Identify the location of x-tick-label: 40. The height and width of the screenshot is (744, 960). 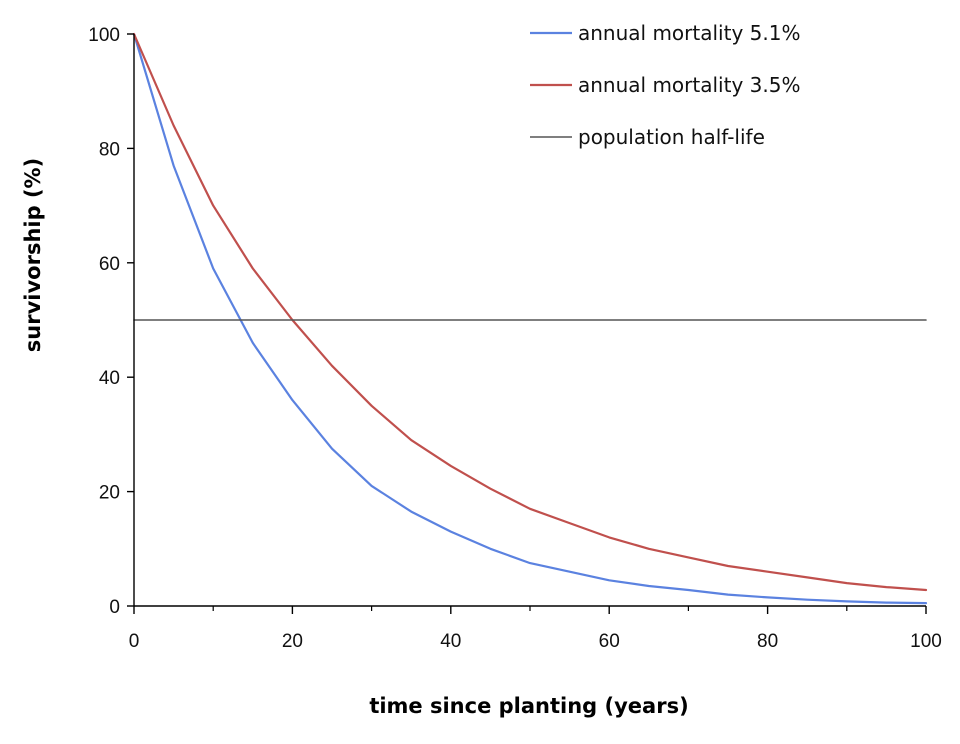
(450, 641).